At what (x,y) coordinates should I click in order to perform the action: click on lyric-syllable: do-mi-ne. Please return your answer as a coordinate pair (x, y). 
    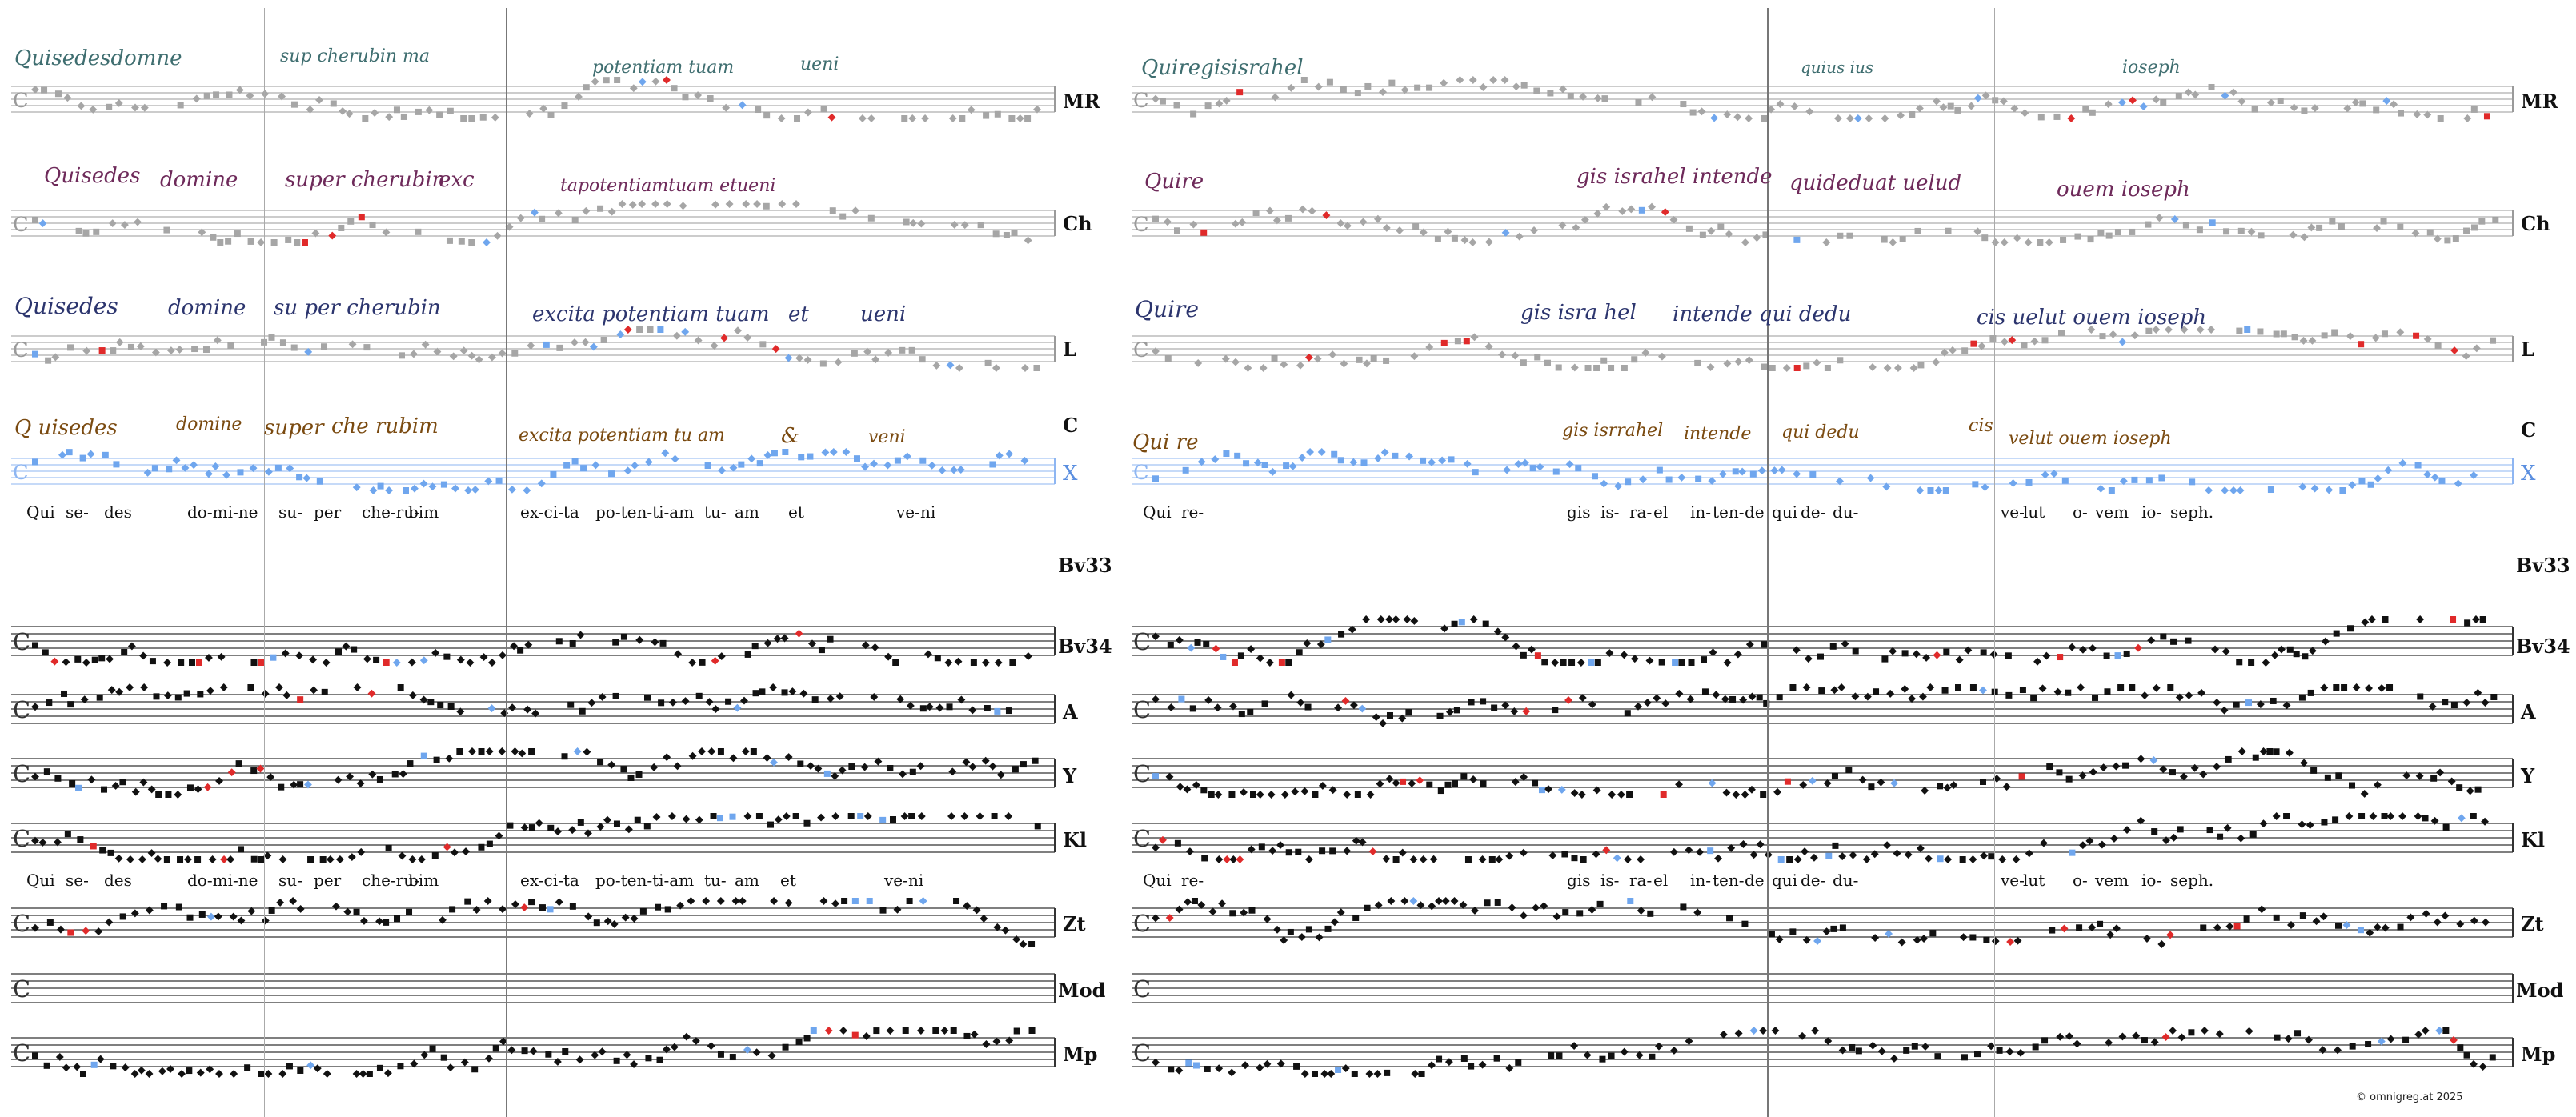
    Looking at the image, I should click on (222, 512).